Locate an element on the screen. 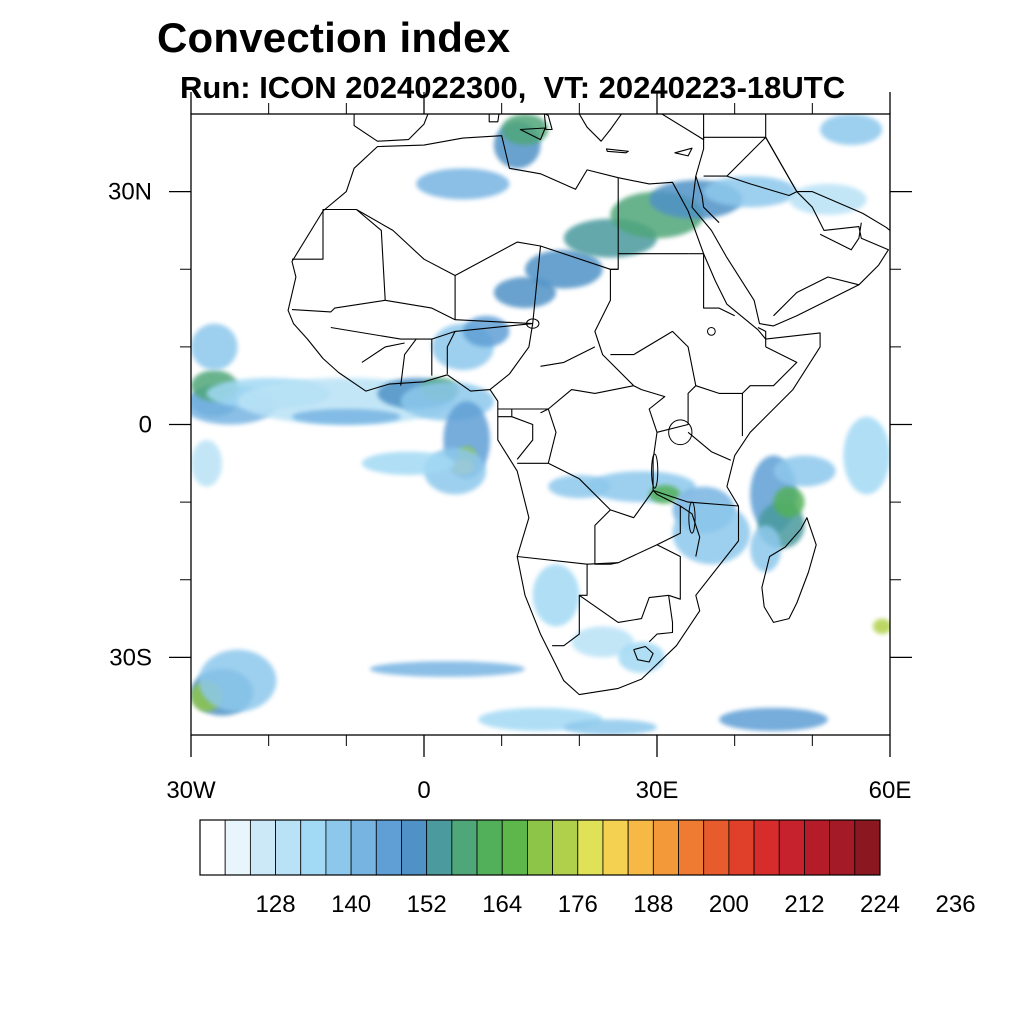 Image resolution: width=1024 pixels, height=1024 pixels. colorbar-label: 128 is located at coordinates (276, 904).